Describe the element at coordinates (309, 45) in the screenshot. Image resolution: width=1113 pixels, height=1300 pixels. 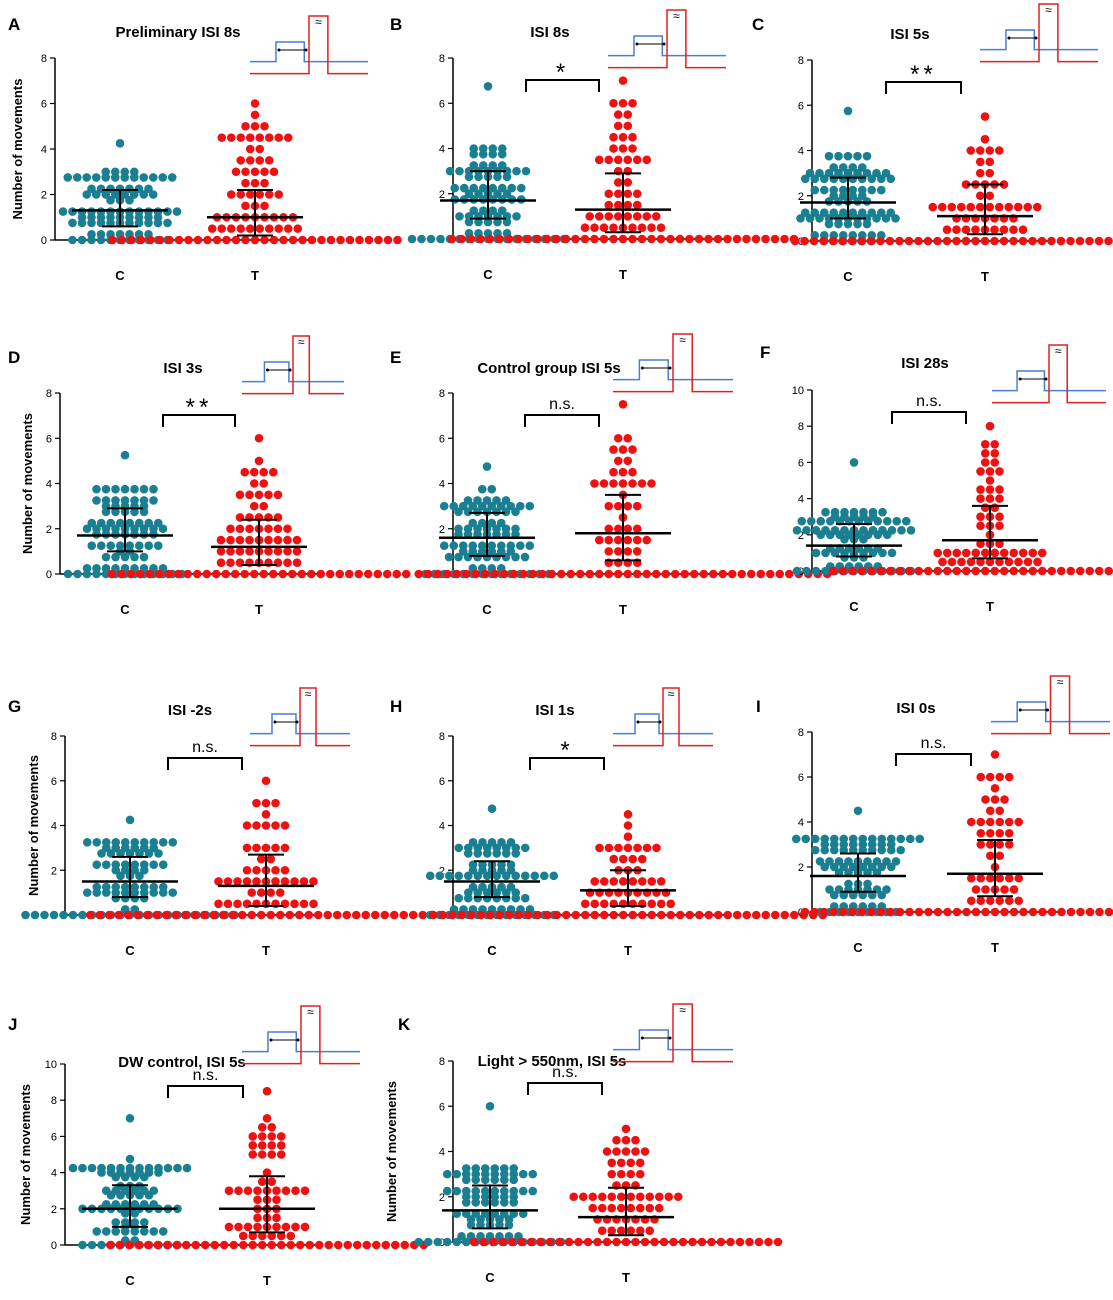
I see `stimulus-tone-trace` at that location.